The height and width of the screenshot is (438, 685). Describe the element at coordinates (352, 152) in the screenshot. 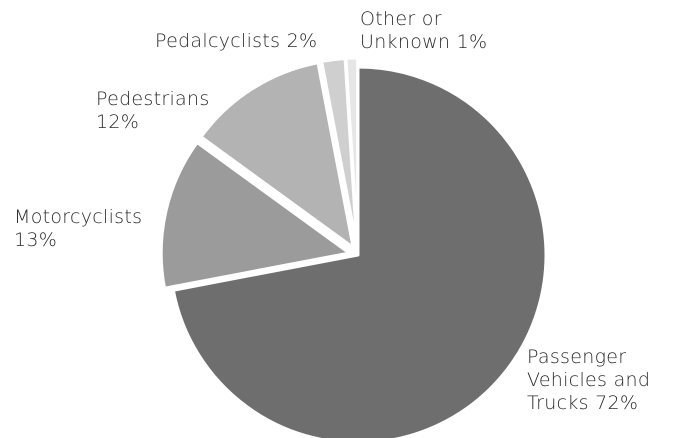

I see `pie-slice-other-or-unknown` at that location.